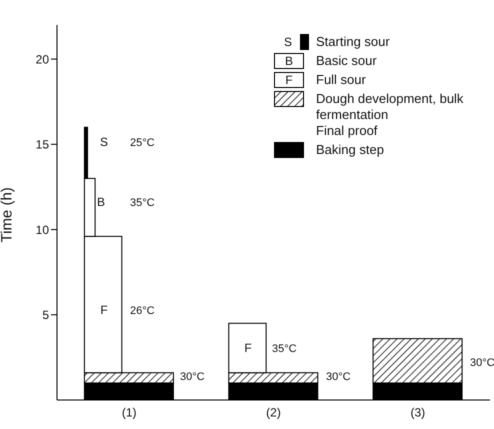 This screenshot has height=429, width=494. Describe the element at coordinates (46, 315) in the screenshot. I see `y-tick-label: 5` at that location.